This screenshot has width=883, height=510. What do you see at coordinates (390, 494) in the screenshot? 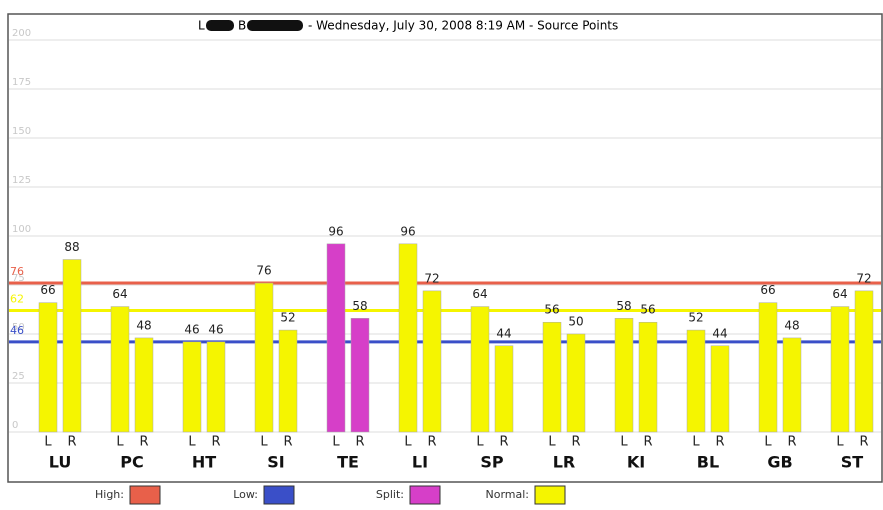
I see `legend-label: Split:` at bounding box center [390, 494].